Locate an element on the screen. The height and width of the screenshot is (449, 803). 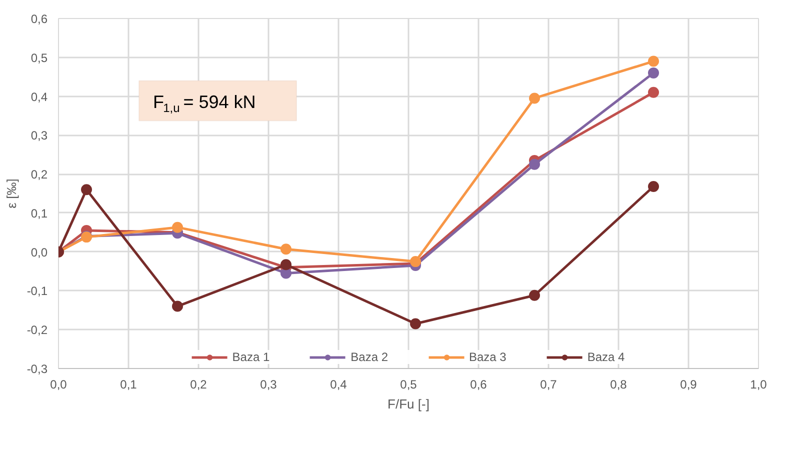
y-tick-label: 0,1 is located at coordinates (39, 213).